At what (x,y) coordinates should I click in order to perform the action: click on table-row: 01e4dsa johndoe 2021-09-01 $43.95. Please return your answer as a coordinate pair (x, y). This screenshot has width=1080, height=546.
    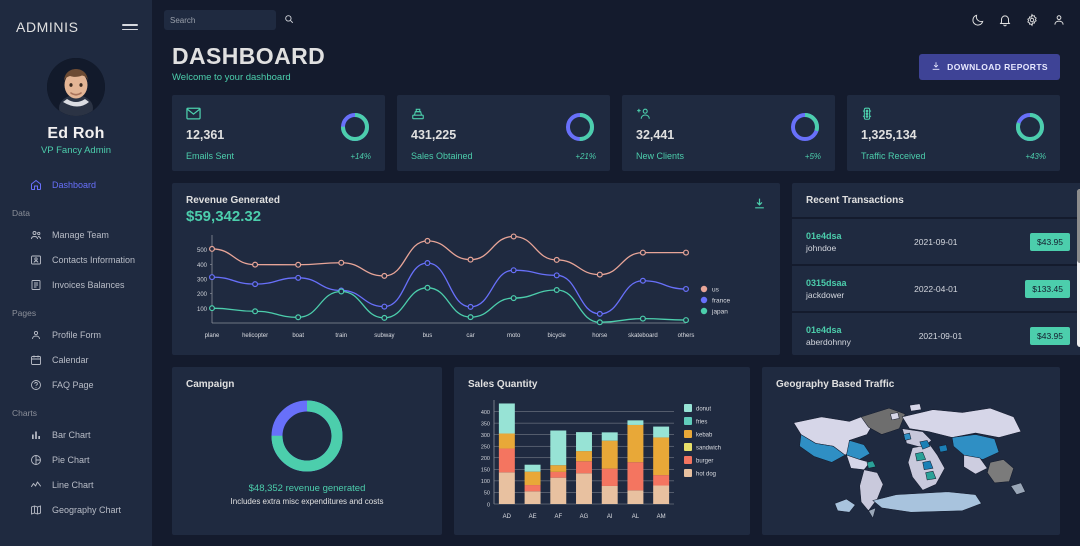
    Looking at the image, I should click on (936, 240).